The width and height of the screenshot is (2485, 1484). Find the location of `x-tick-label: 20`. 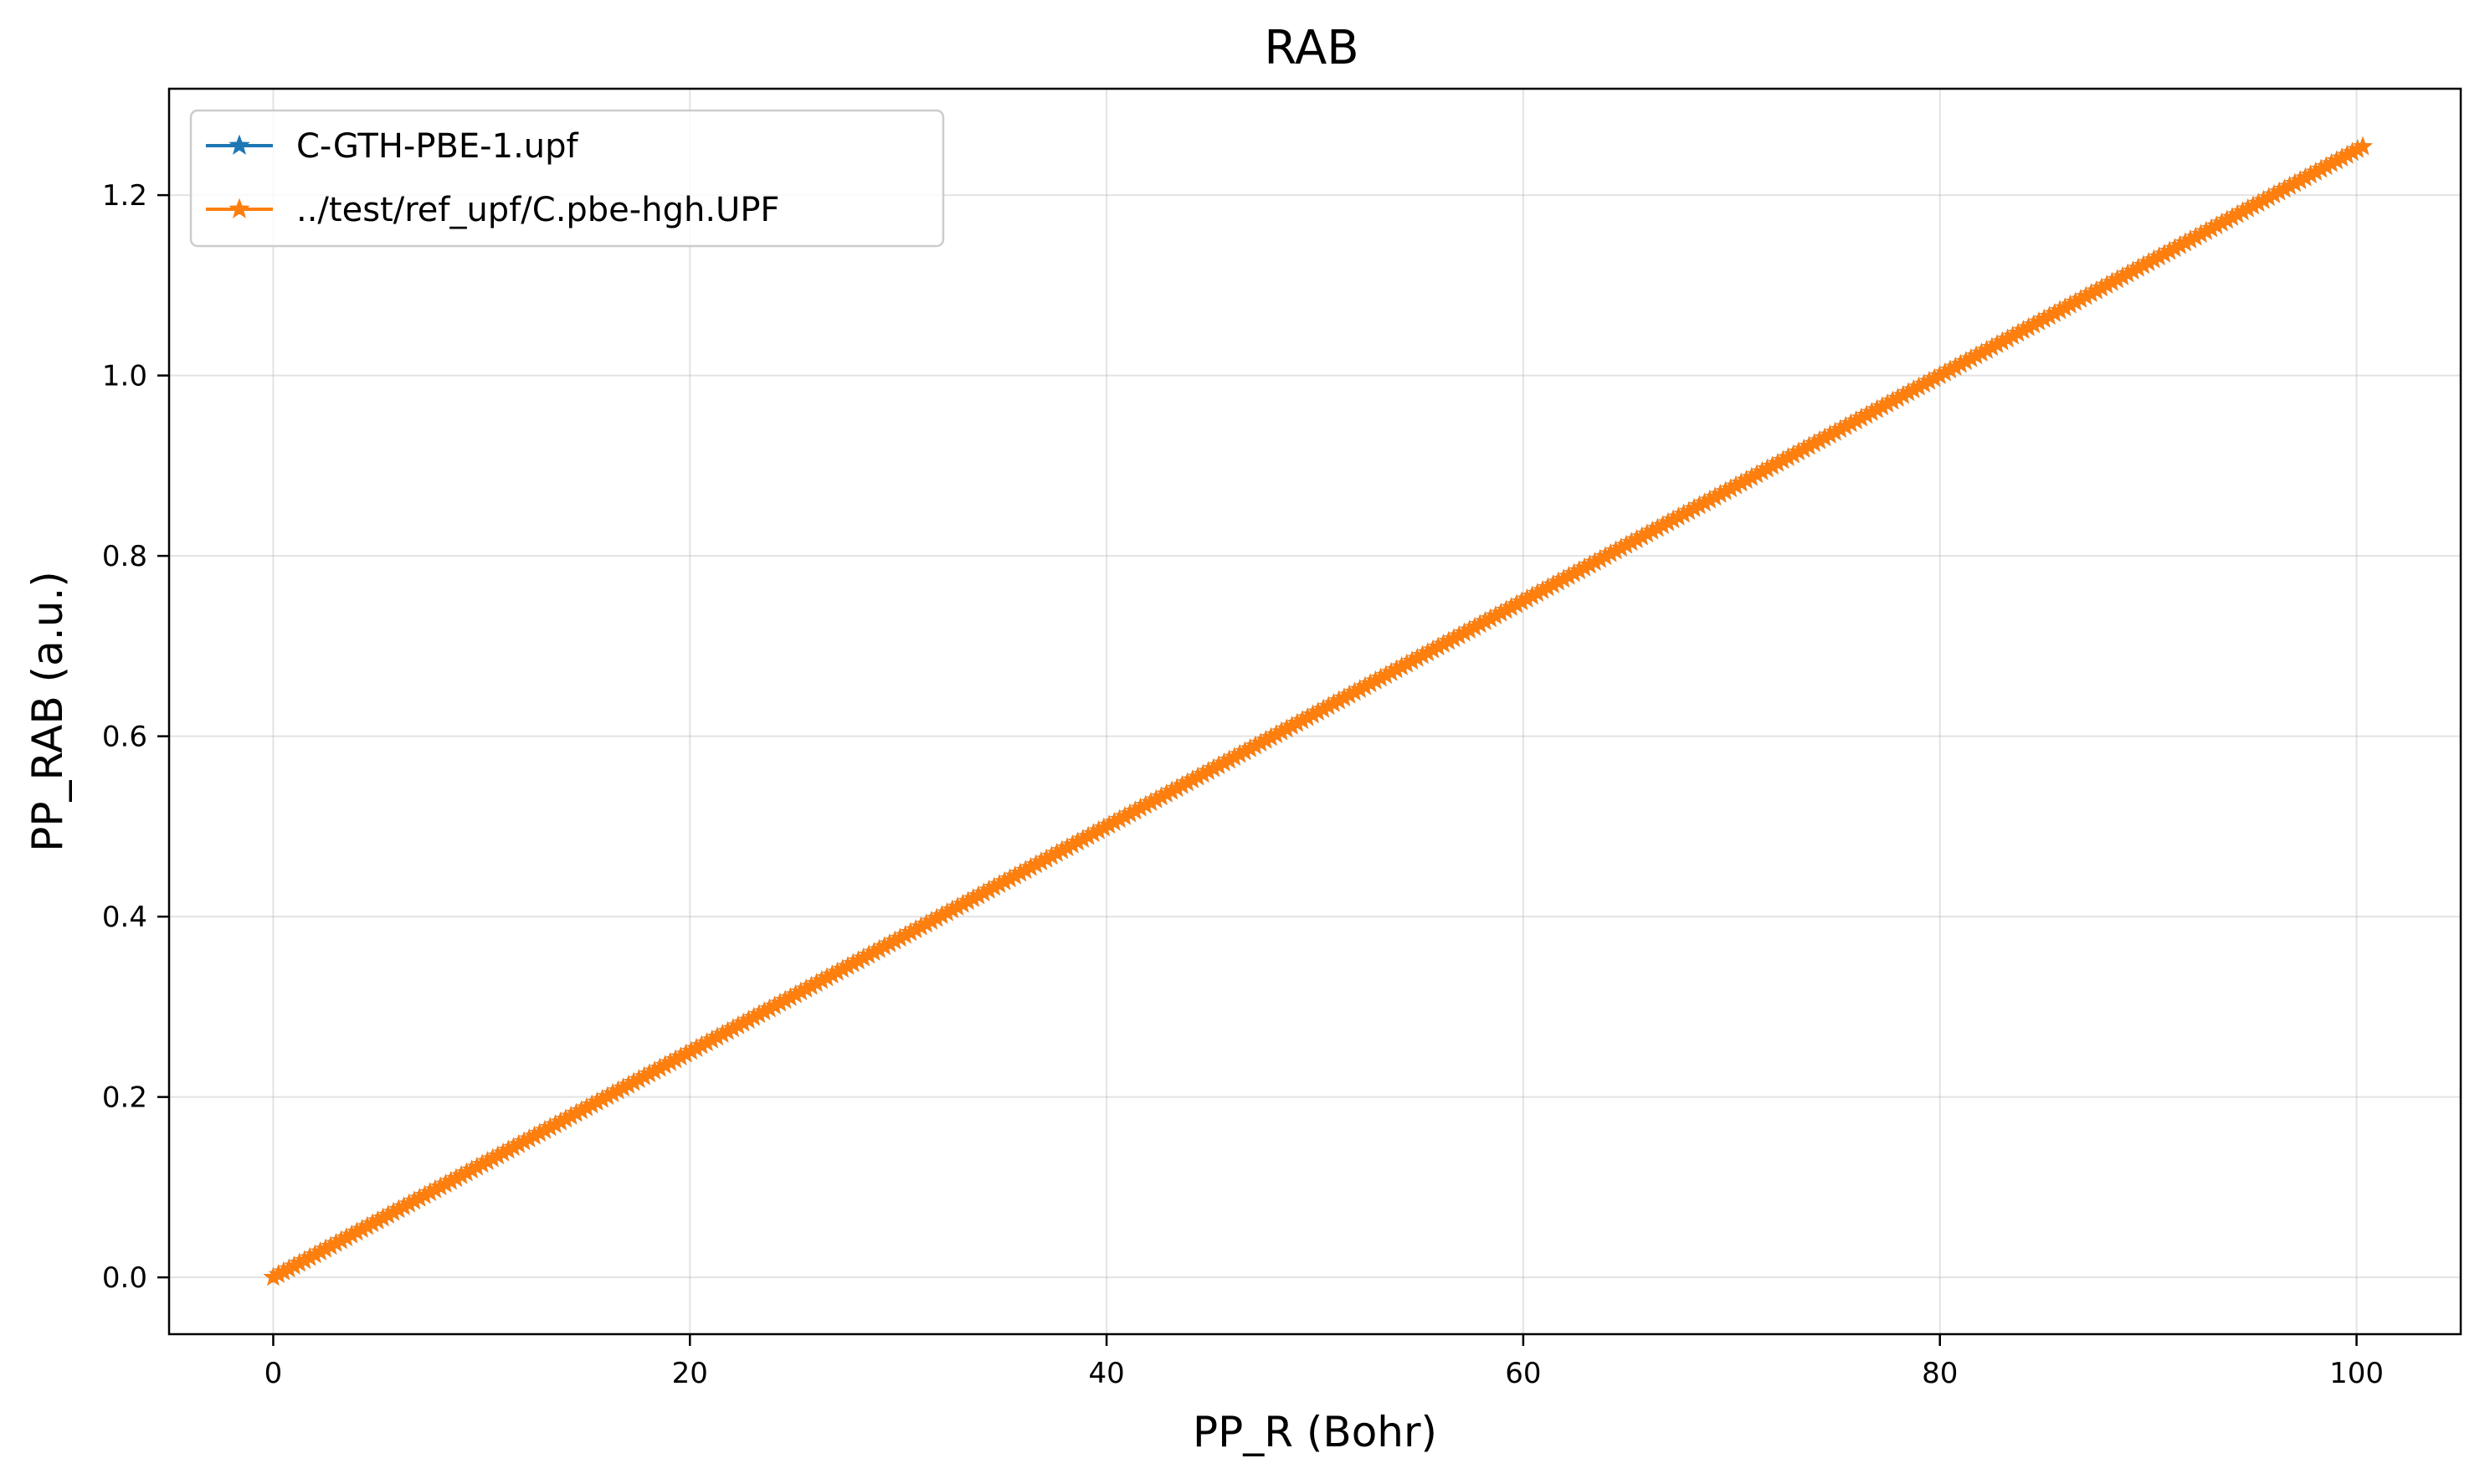

x-tick-label: 20 is located at coordinates (690, 1373).